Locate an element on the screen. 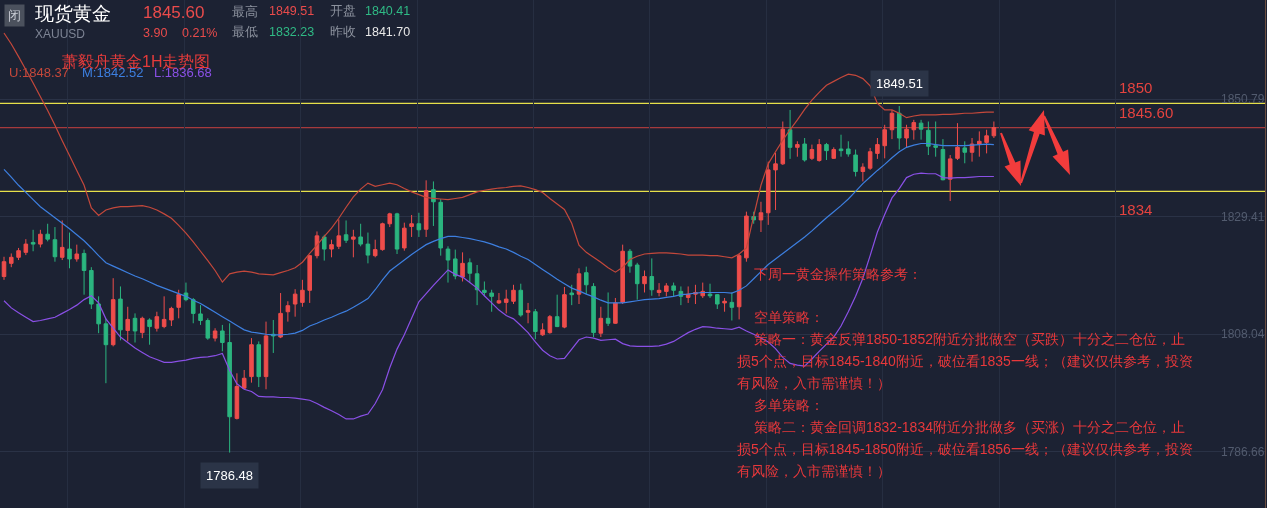 The height and width of the screenshot is (508, 1267). annotation: 开盘 is located at coordinates (343, 11).